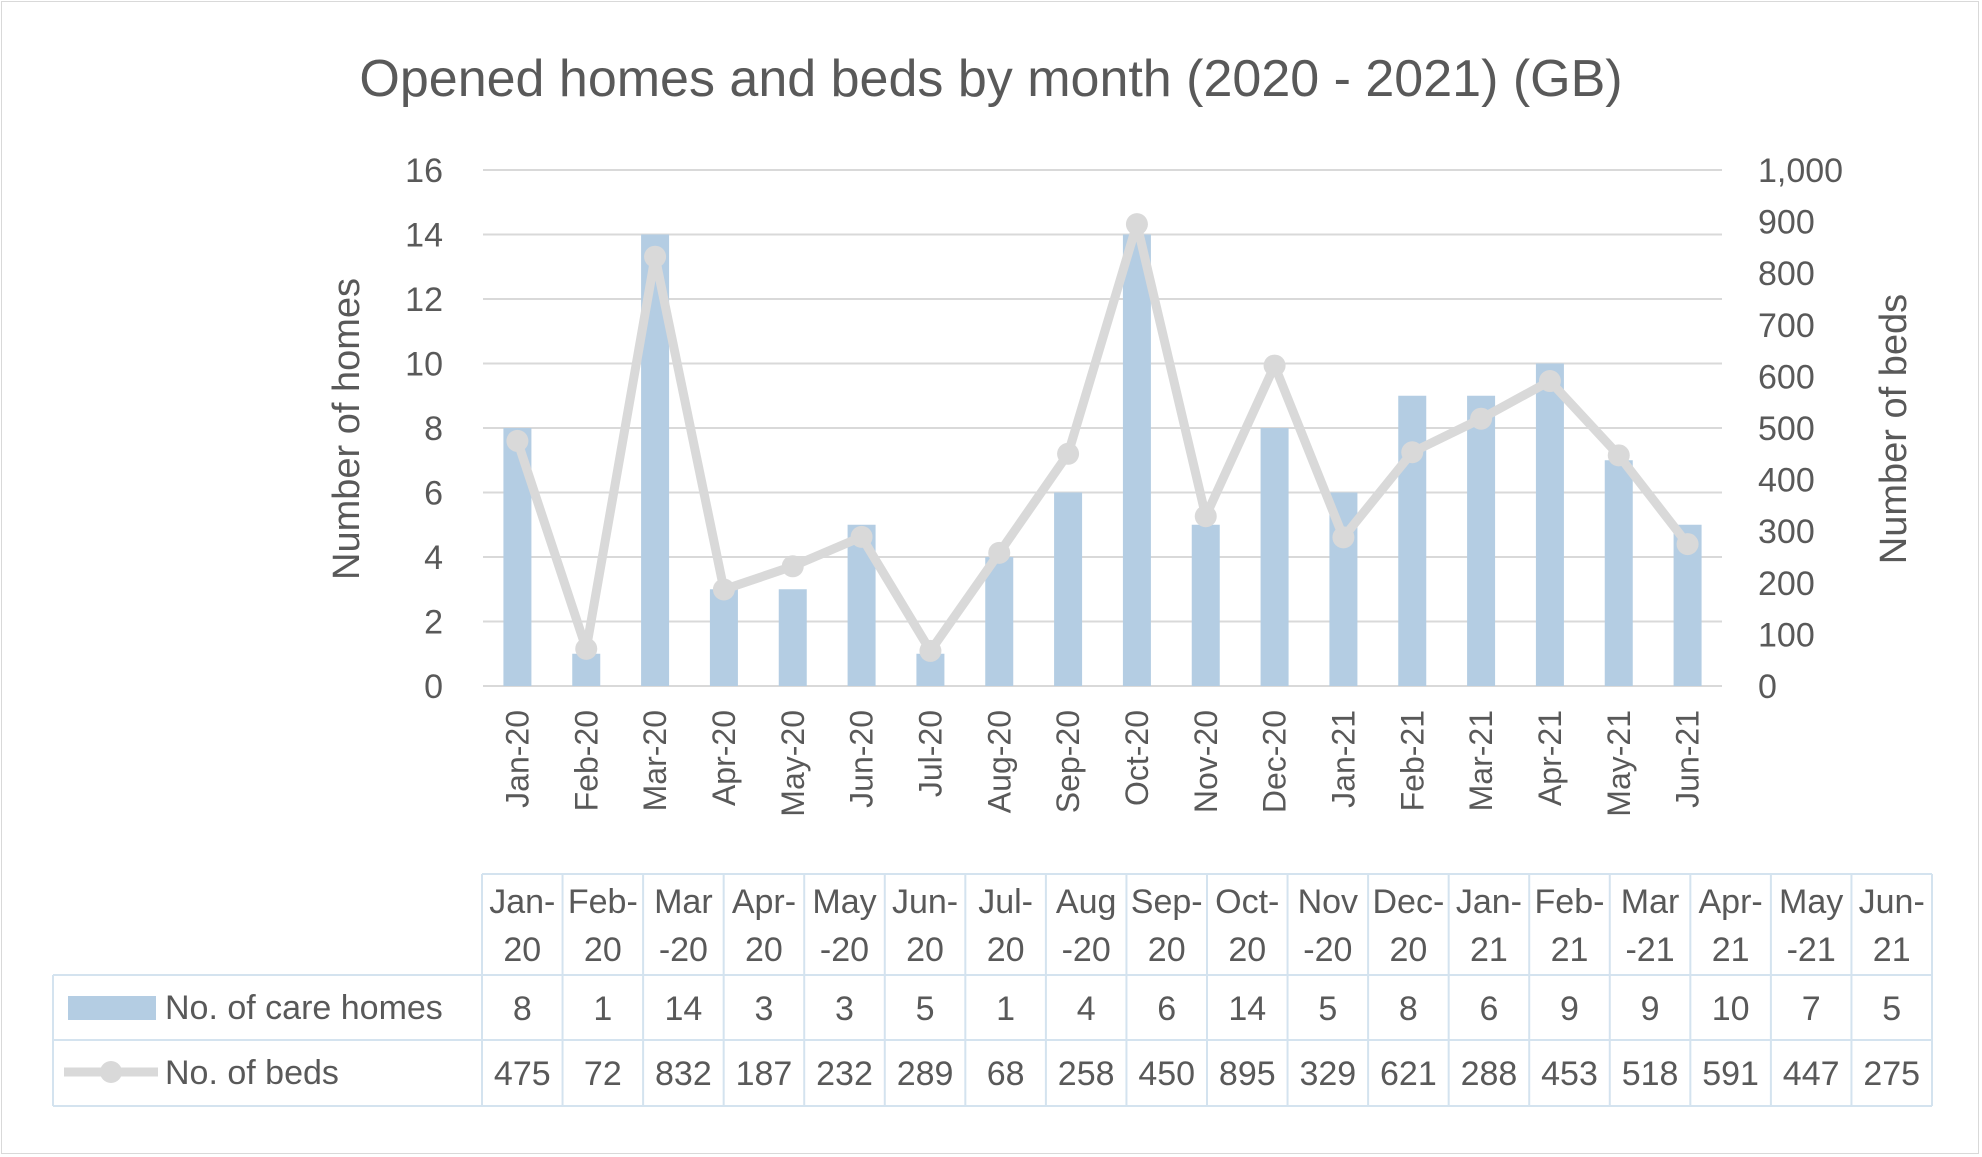 The image size is (1982, 1157). What do you see at coordinates (930, 753) in the screenshot?
I see `category-label: Jul-20` at bounding box center [930, 753].